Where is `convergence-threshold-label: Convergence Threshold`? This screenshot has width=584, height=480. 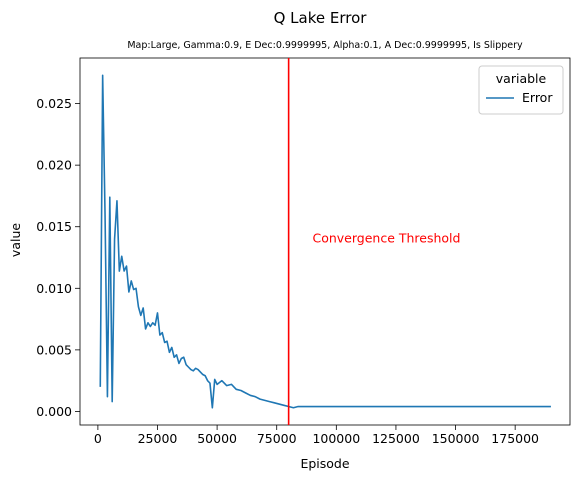
convergence-threshold-label: Convergence Threshold is located at coordinates (386, 238).